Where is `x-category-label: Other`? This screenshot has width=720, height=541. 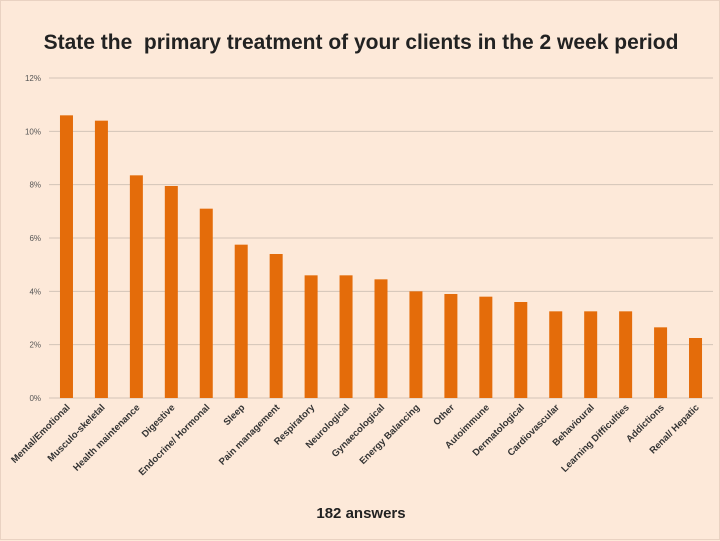
x-category-label: Other is located at coordinates (444, 415).